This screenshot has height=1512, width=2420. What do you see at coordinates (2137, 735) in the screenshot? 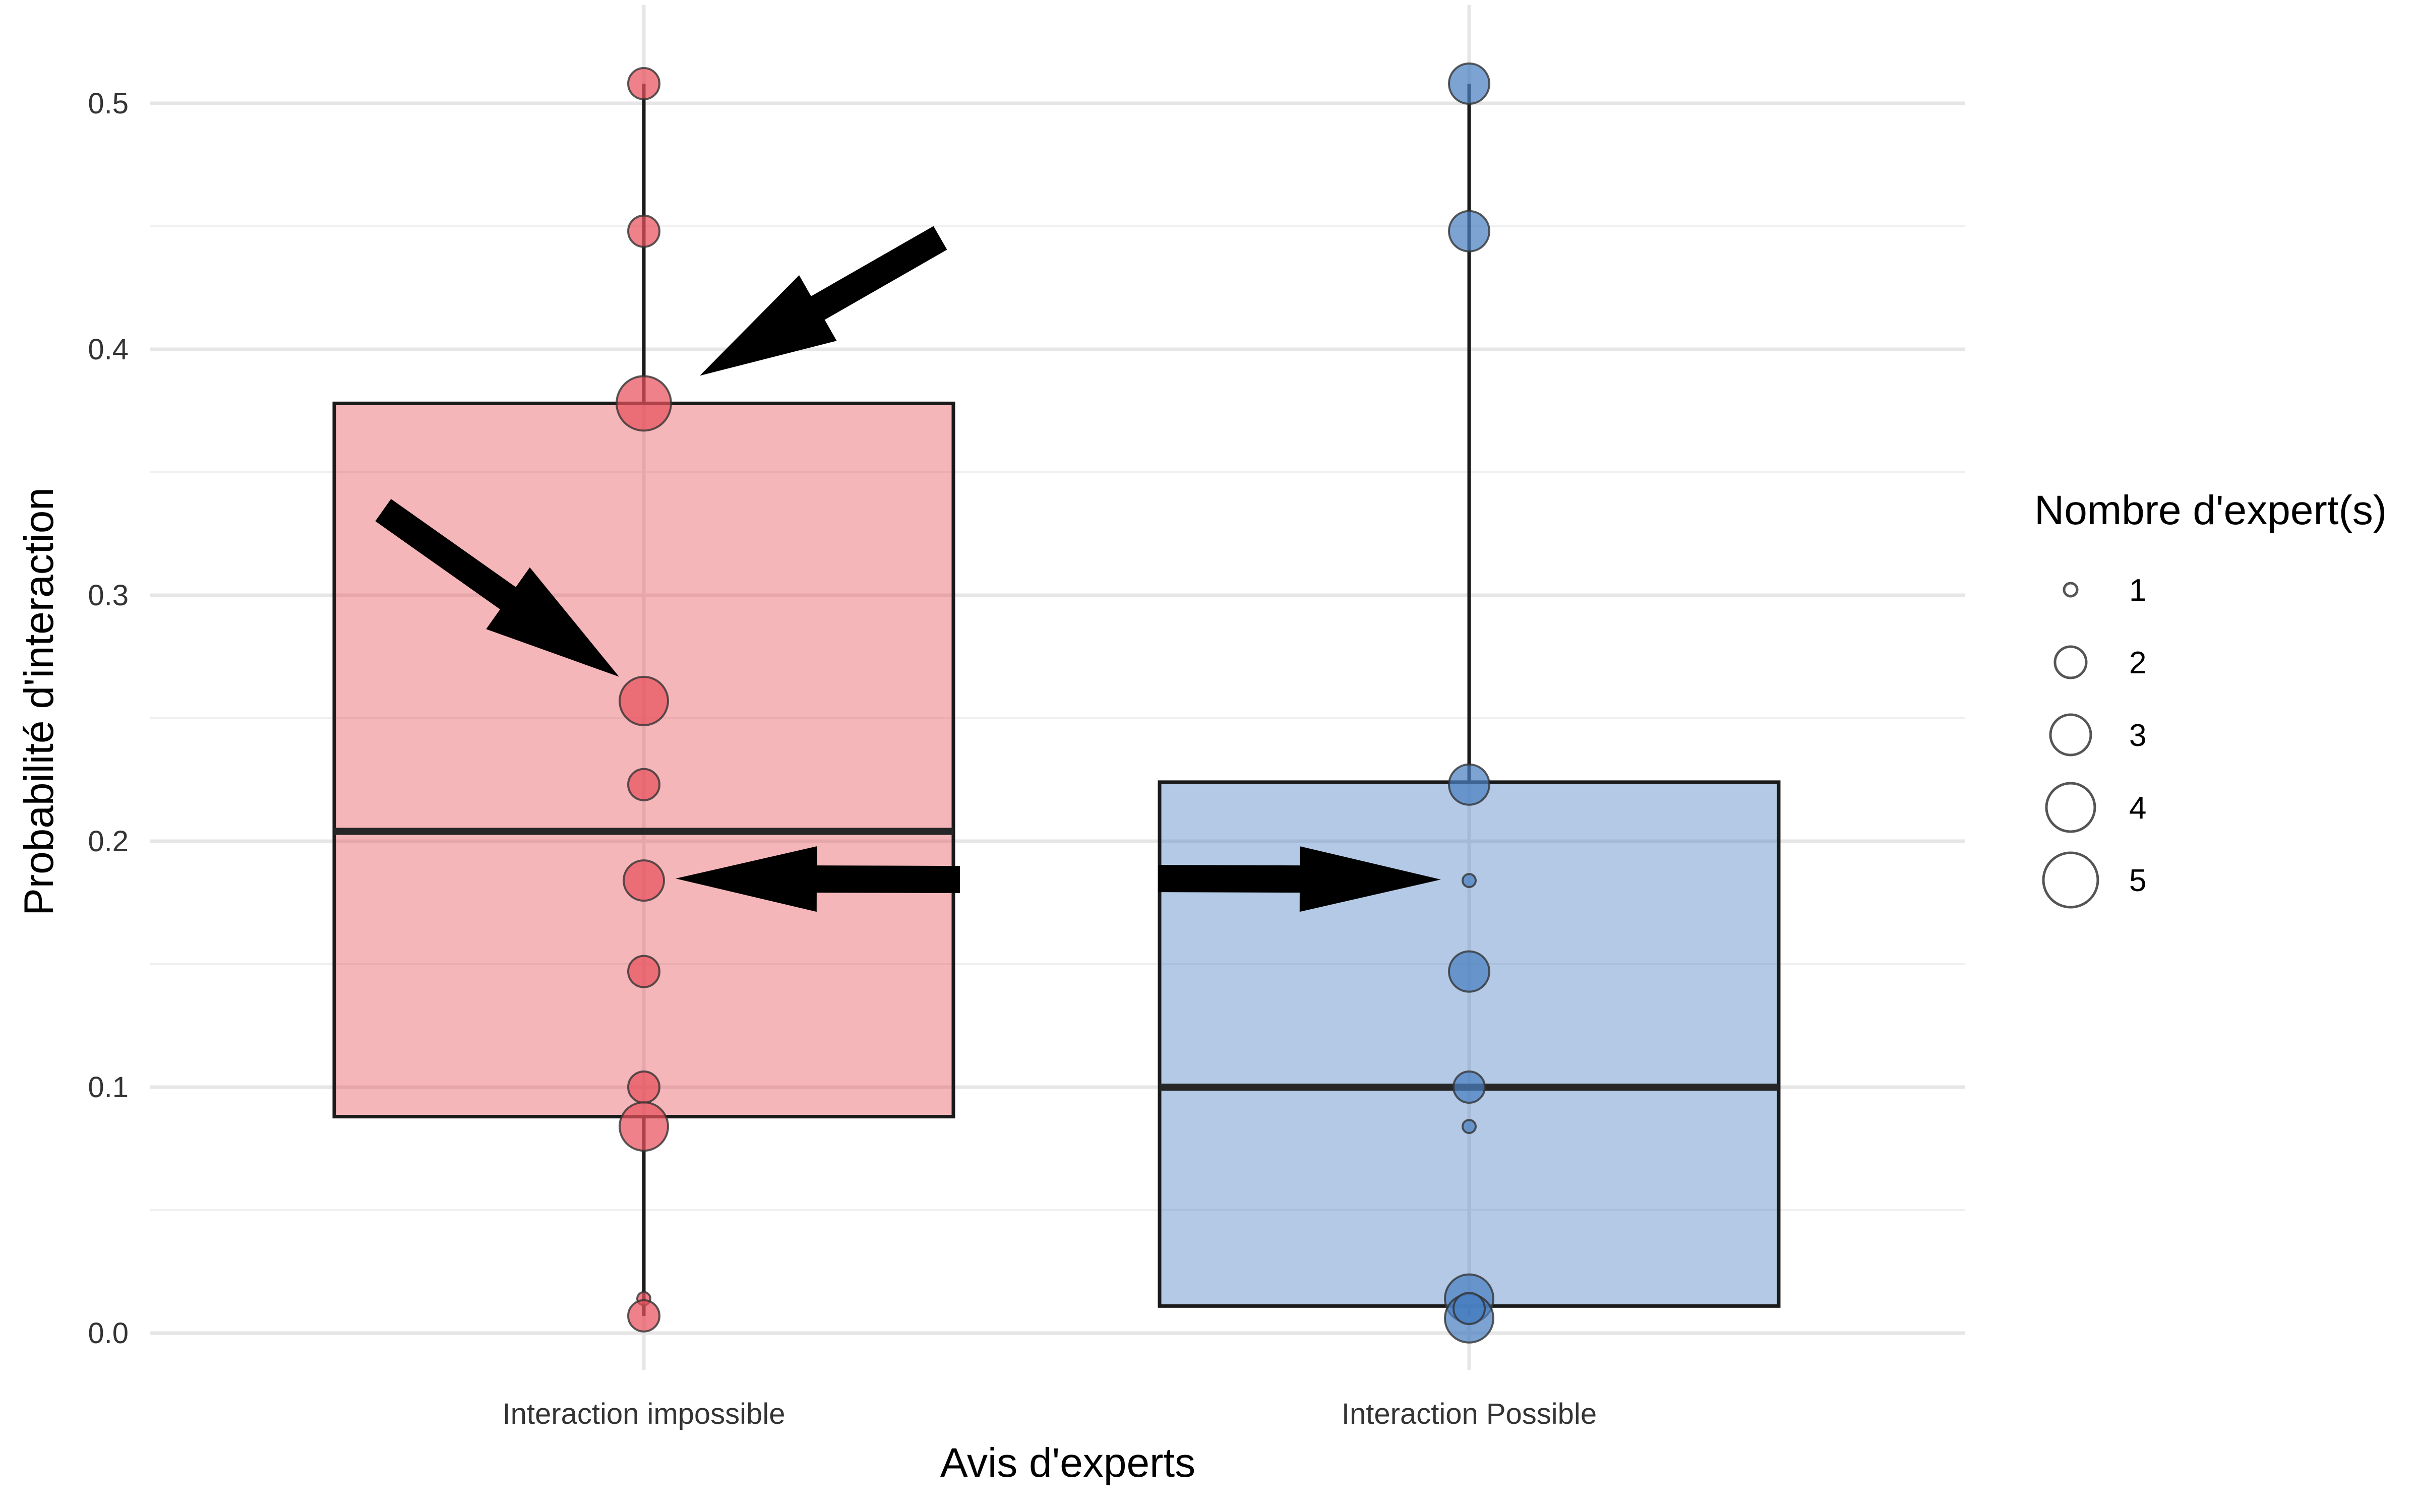
I see `legend-label: 3` at bounding box center [2137, 735].